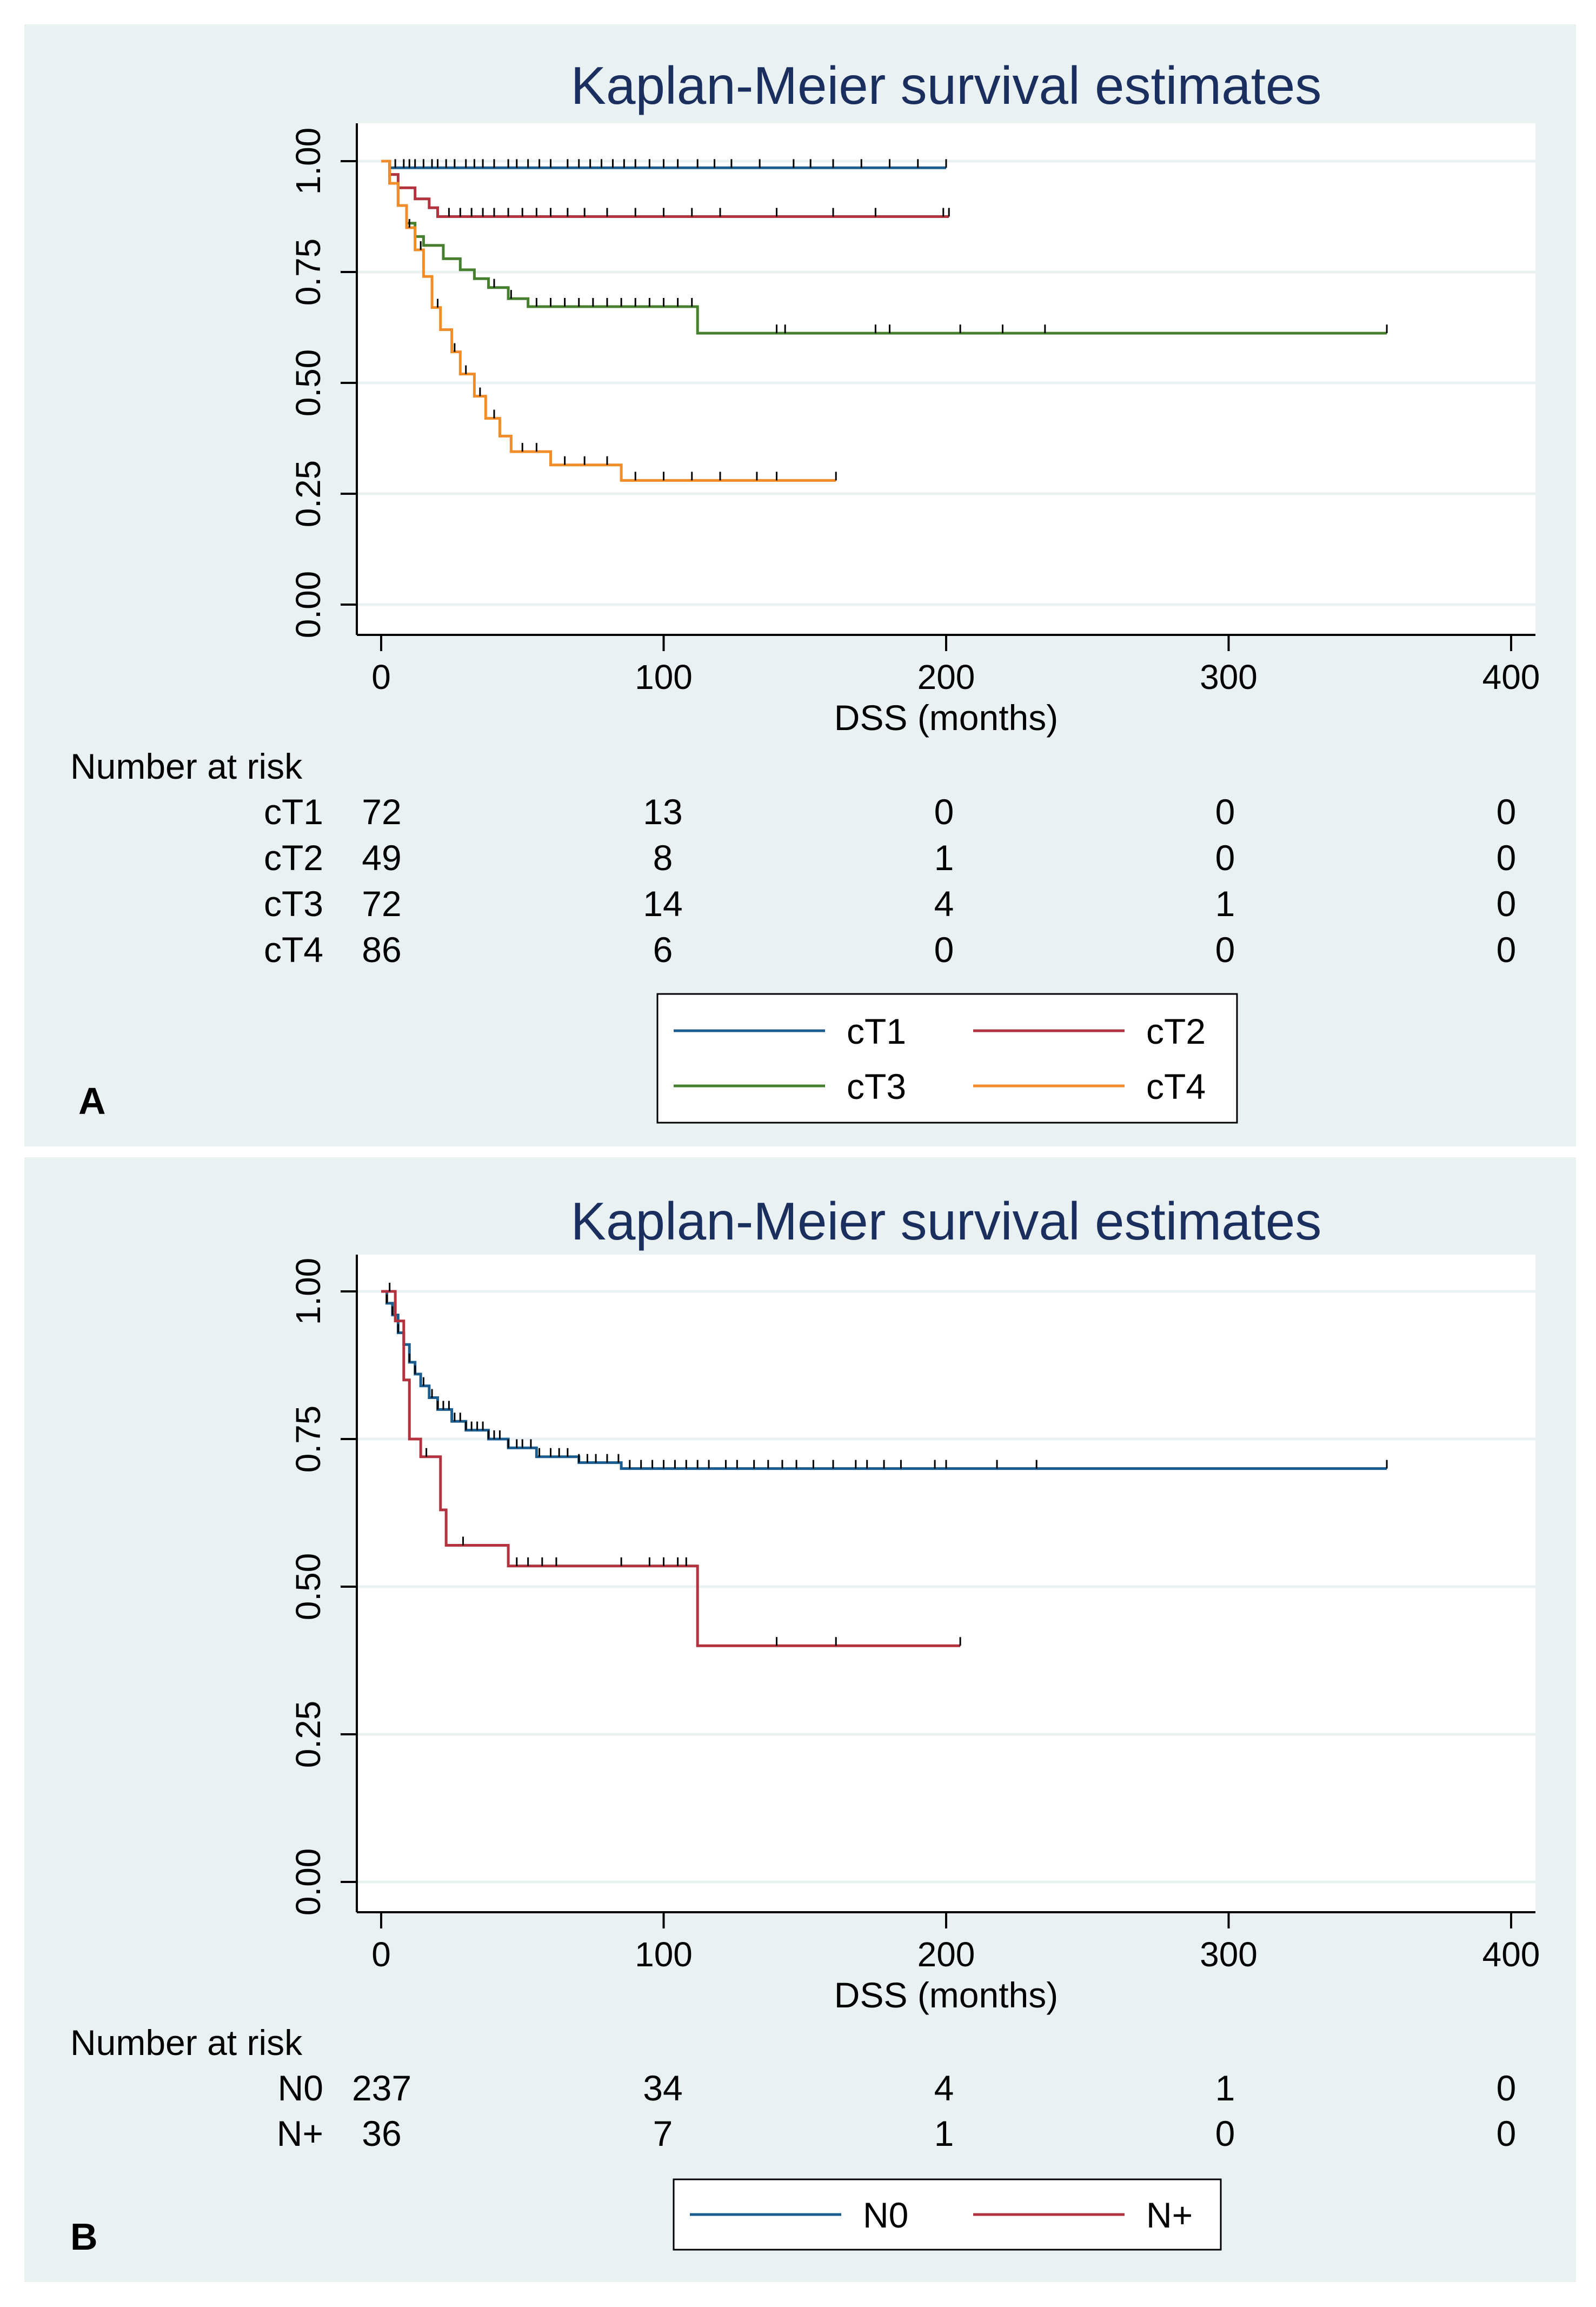 This screenshot has height=2307, width=1596. Describe the element at coordinates (877, 1086) in the screenshot. I see `legend-label-ct3: cT3` at that location.